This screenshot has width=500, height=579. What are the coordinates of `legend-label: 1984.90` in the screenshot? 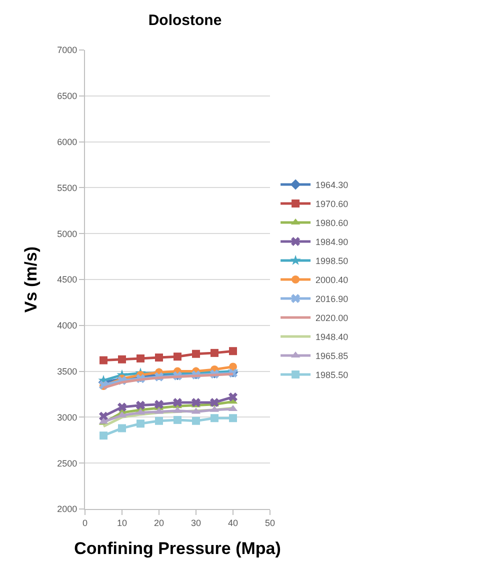 It's located at (332, 242).